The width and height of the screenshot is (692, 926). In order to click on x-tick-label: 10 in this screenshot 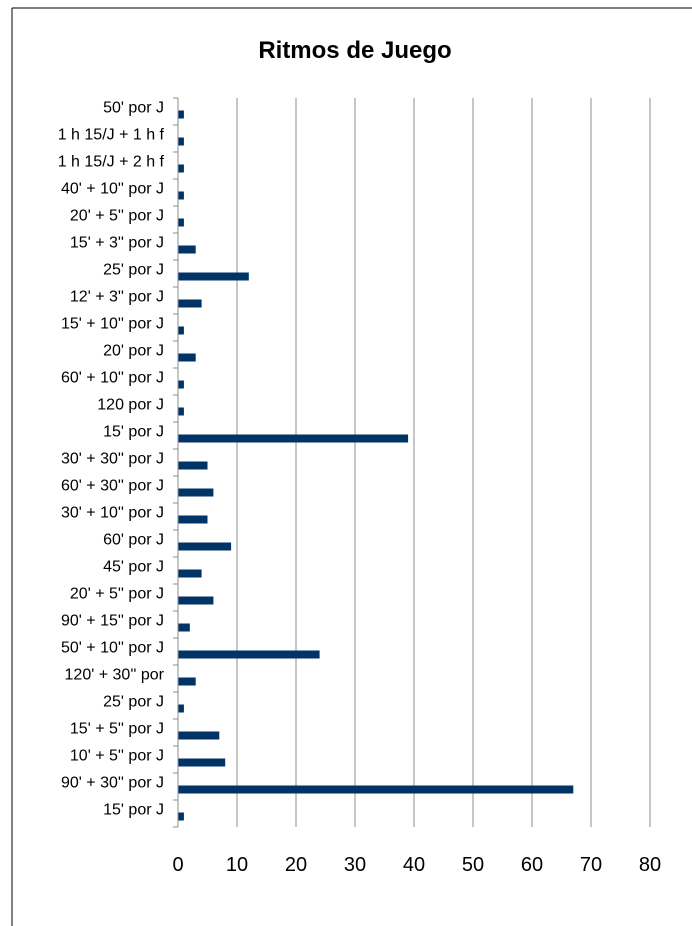, I will do `click(237, 865)`.